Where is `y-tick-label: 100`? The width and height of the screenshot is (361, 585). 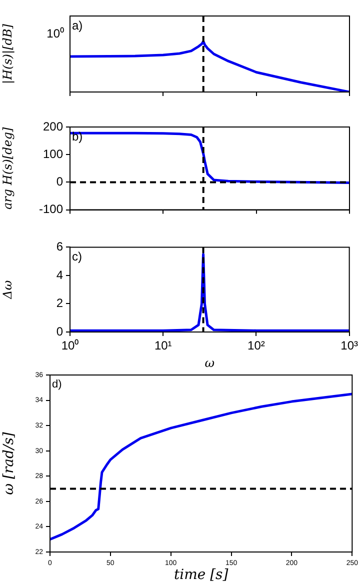
y-tick-label: 100 is located at coordinates (53, 153).